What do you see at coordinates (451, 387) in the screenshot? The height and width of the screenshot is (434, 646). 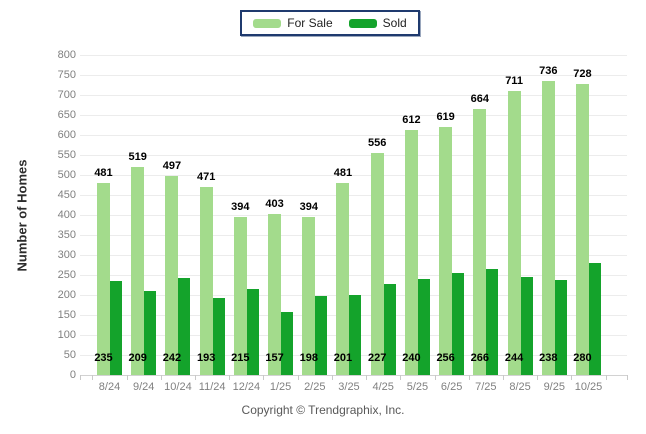 I see `x-tick-label: 6/25` at bounding box center [451, 387].